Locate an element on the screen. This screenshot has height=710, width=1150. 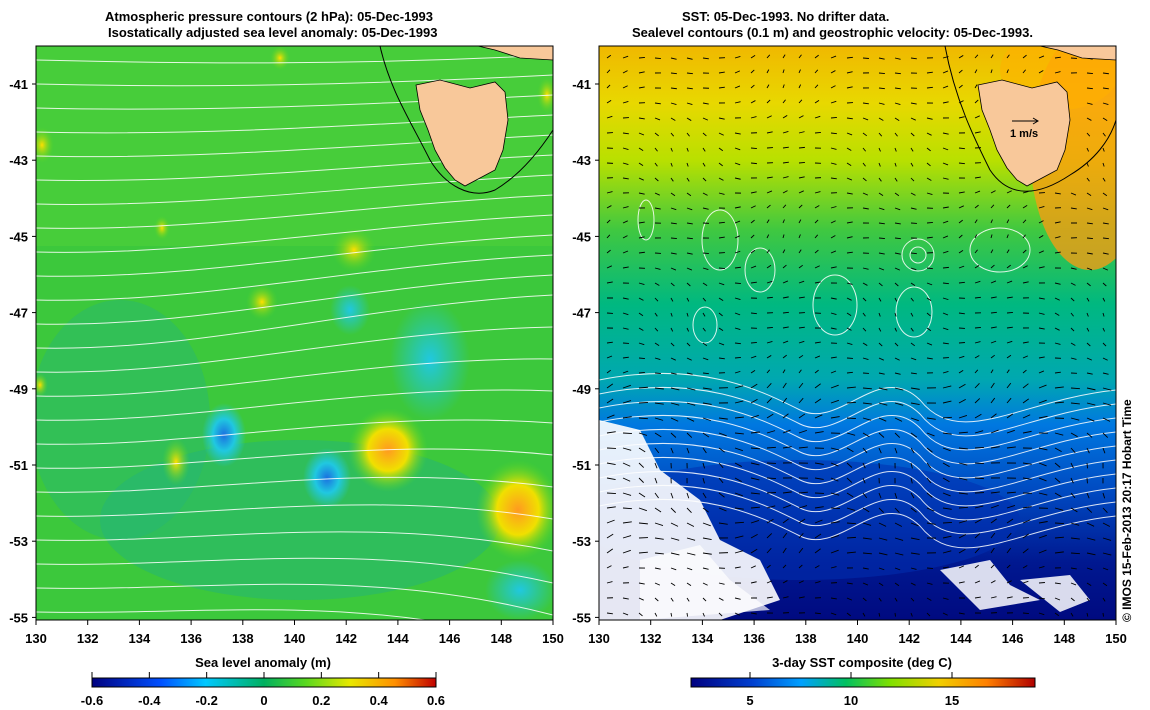
left-lat-tick: -43 is located at coordinates (18, 160).